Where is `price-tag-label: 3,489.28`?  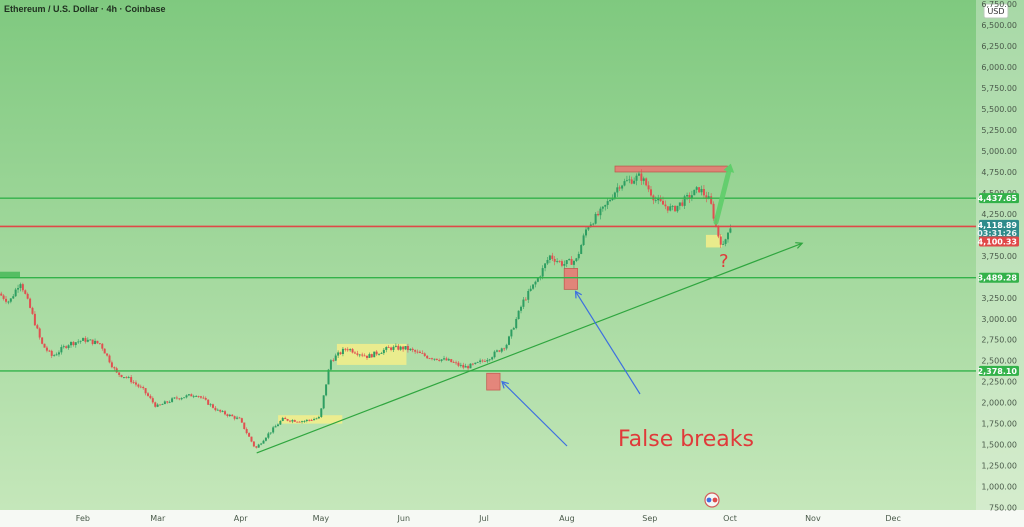
price-tag-label: 3,489.28 is located at coordinates (998, 278).